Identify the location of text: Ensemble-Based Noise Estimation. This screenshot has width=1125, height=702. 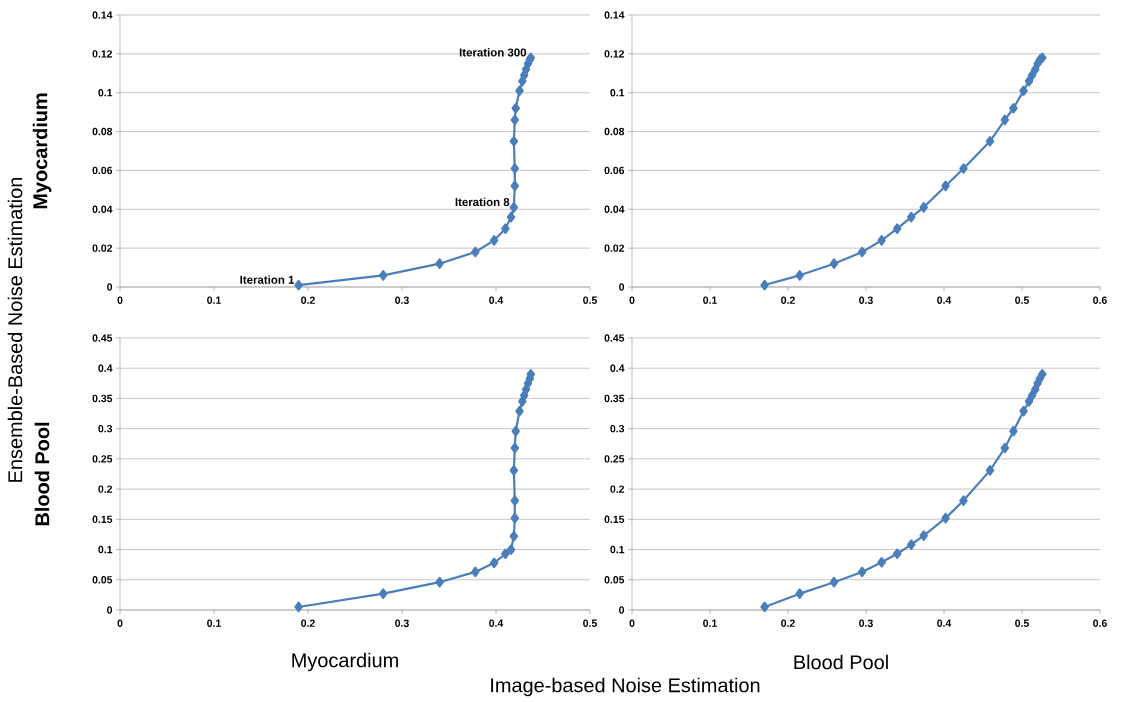
(15, 329).